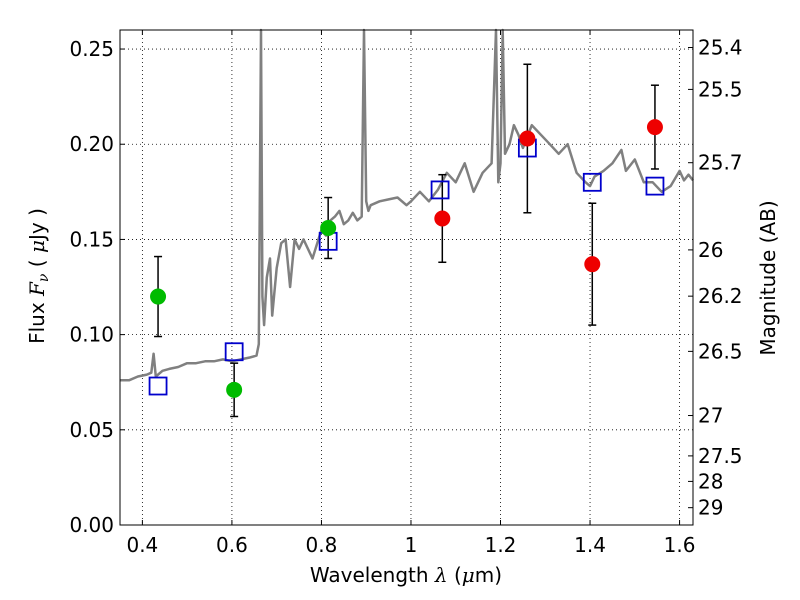 This screenshot has height=600, width=800. Describe the element at coordinates (91, 430) in the screenshot. I see `y-tick-label: 0.05` at that location.